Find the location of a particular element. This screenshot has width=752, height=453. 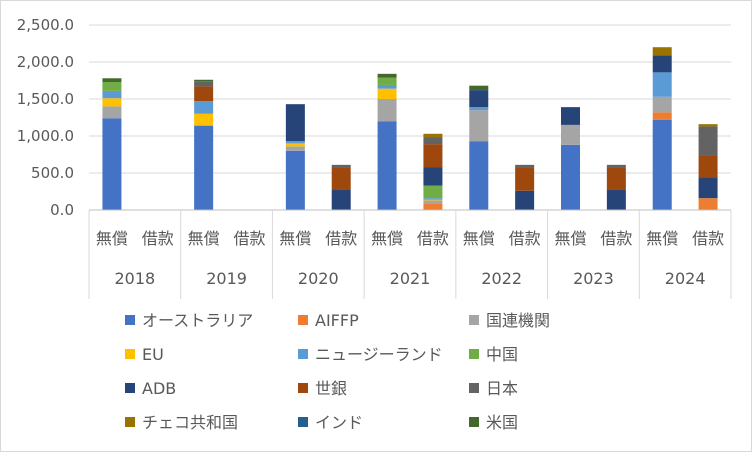

legend-label: 米国 is located at coordinates (502, 422).